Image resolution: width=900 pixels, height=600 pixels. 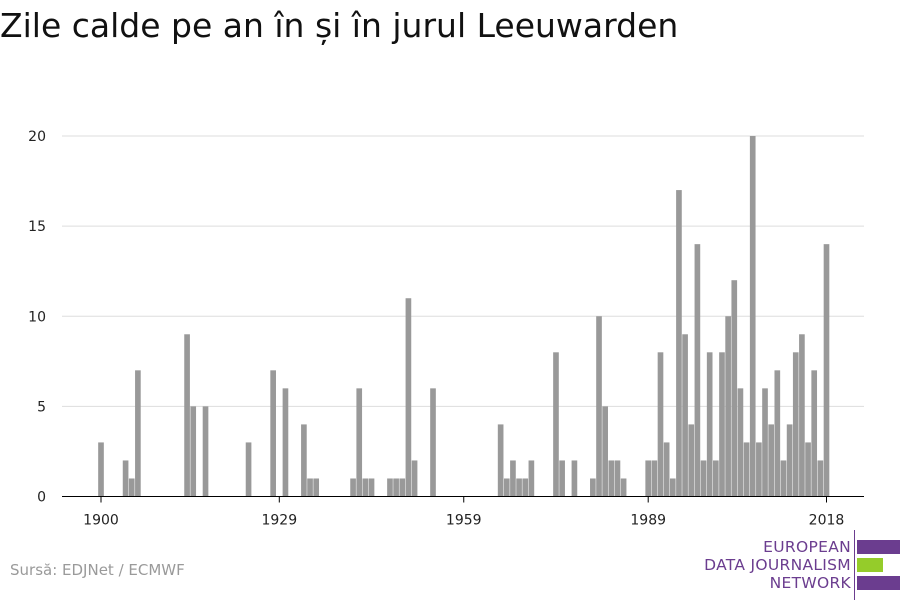 I want to click on x-tick-label-1989: 1989, so click(x=648, y=521).